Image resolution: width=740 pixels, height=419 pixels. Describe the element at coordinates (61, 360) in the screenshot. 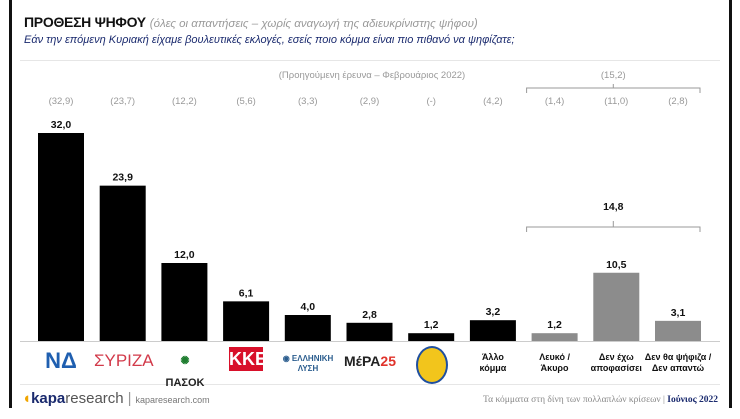

I see `nd-logo: ΝΔ` at that location.